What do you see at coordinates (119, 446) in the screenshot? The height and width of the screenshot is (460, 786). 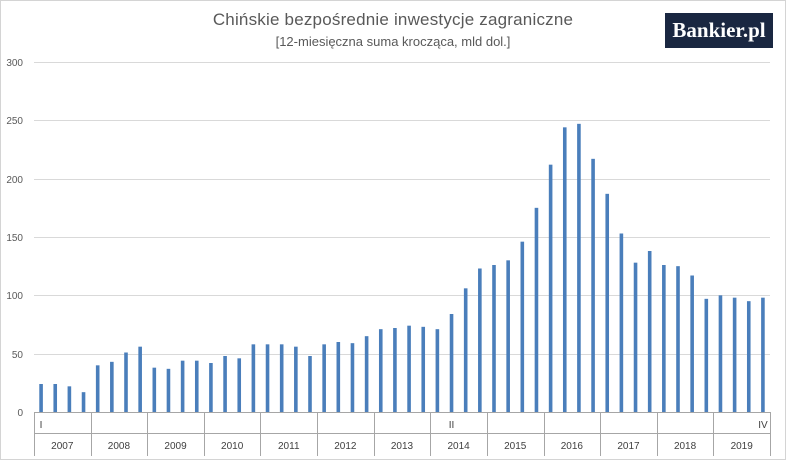 I see `year-label: 2008` at bounding box center [119, 446].